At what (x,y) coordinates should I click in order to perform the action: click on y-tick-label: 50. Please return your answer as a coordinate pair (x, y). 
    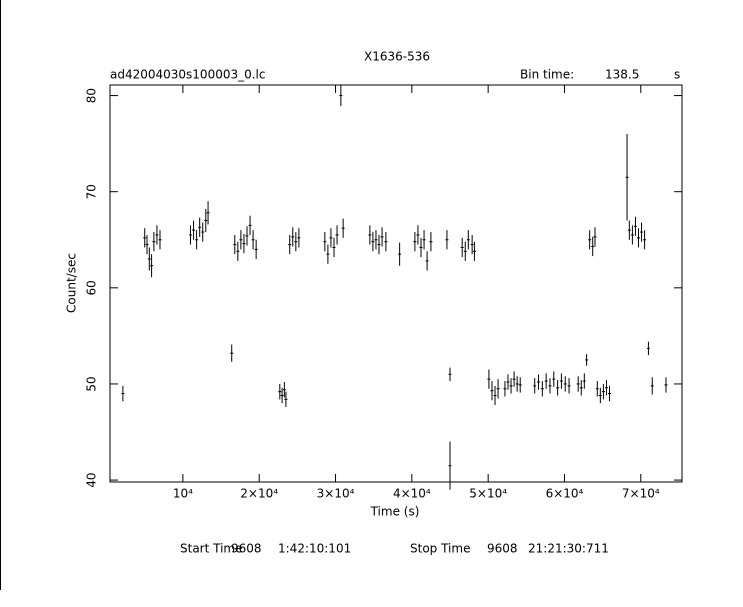
    Looking at the image, I should click on (92, 383).